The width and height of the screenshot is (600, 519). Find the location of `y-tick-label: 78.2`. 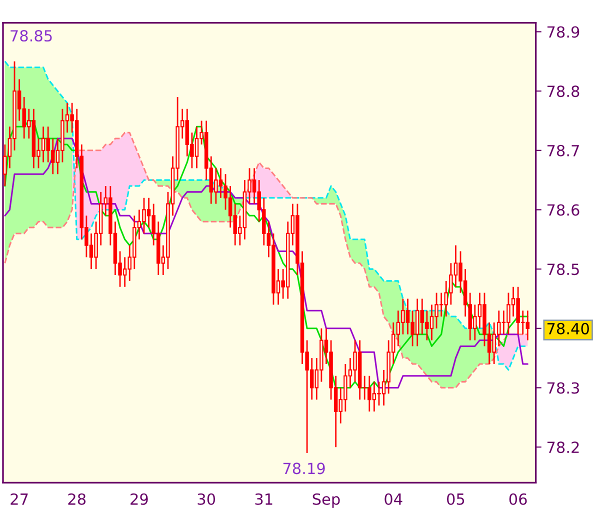

y-tick-label: 78.2 is located at coordinates (563, 448).